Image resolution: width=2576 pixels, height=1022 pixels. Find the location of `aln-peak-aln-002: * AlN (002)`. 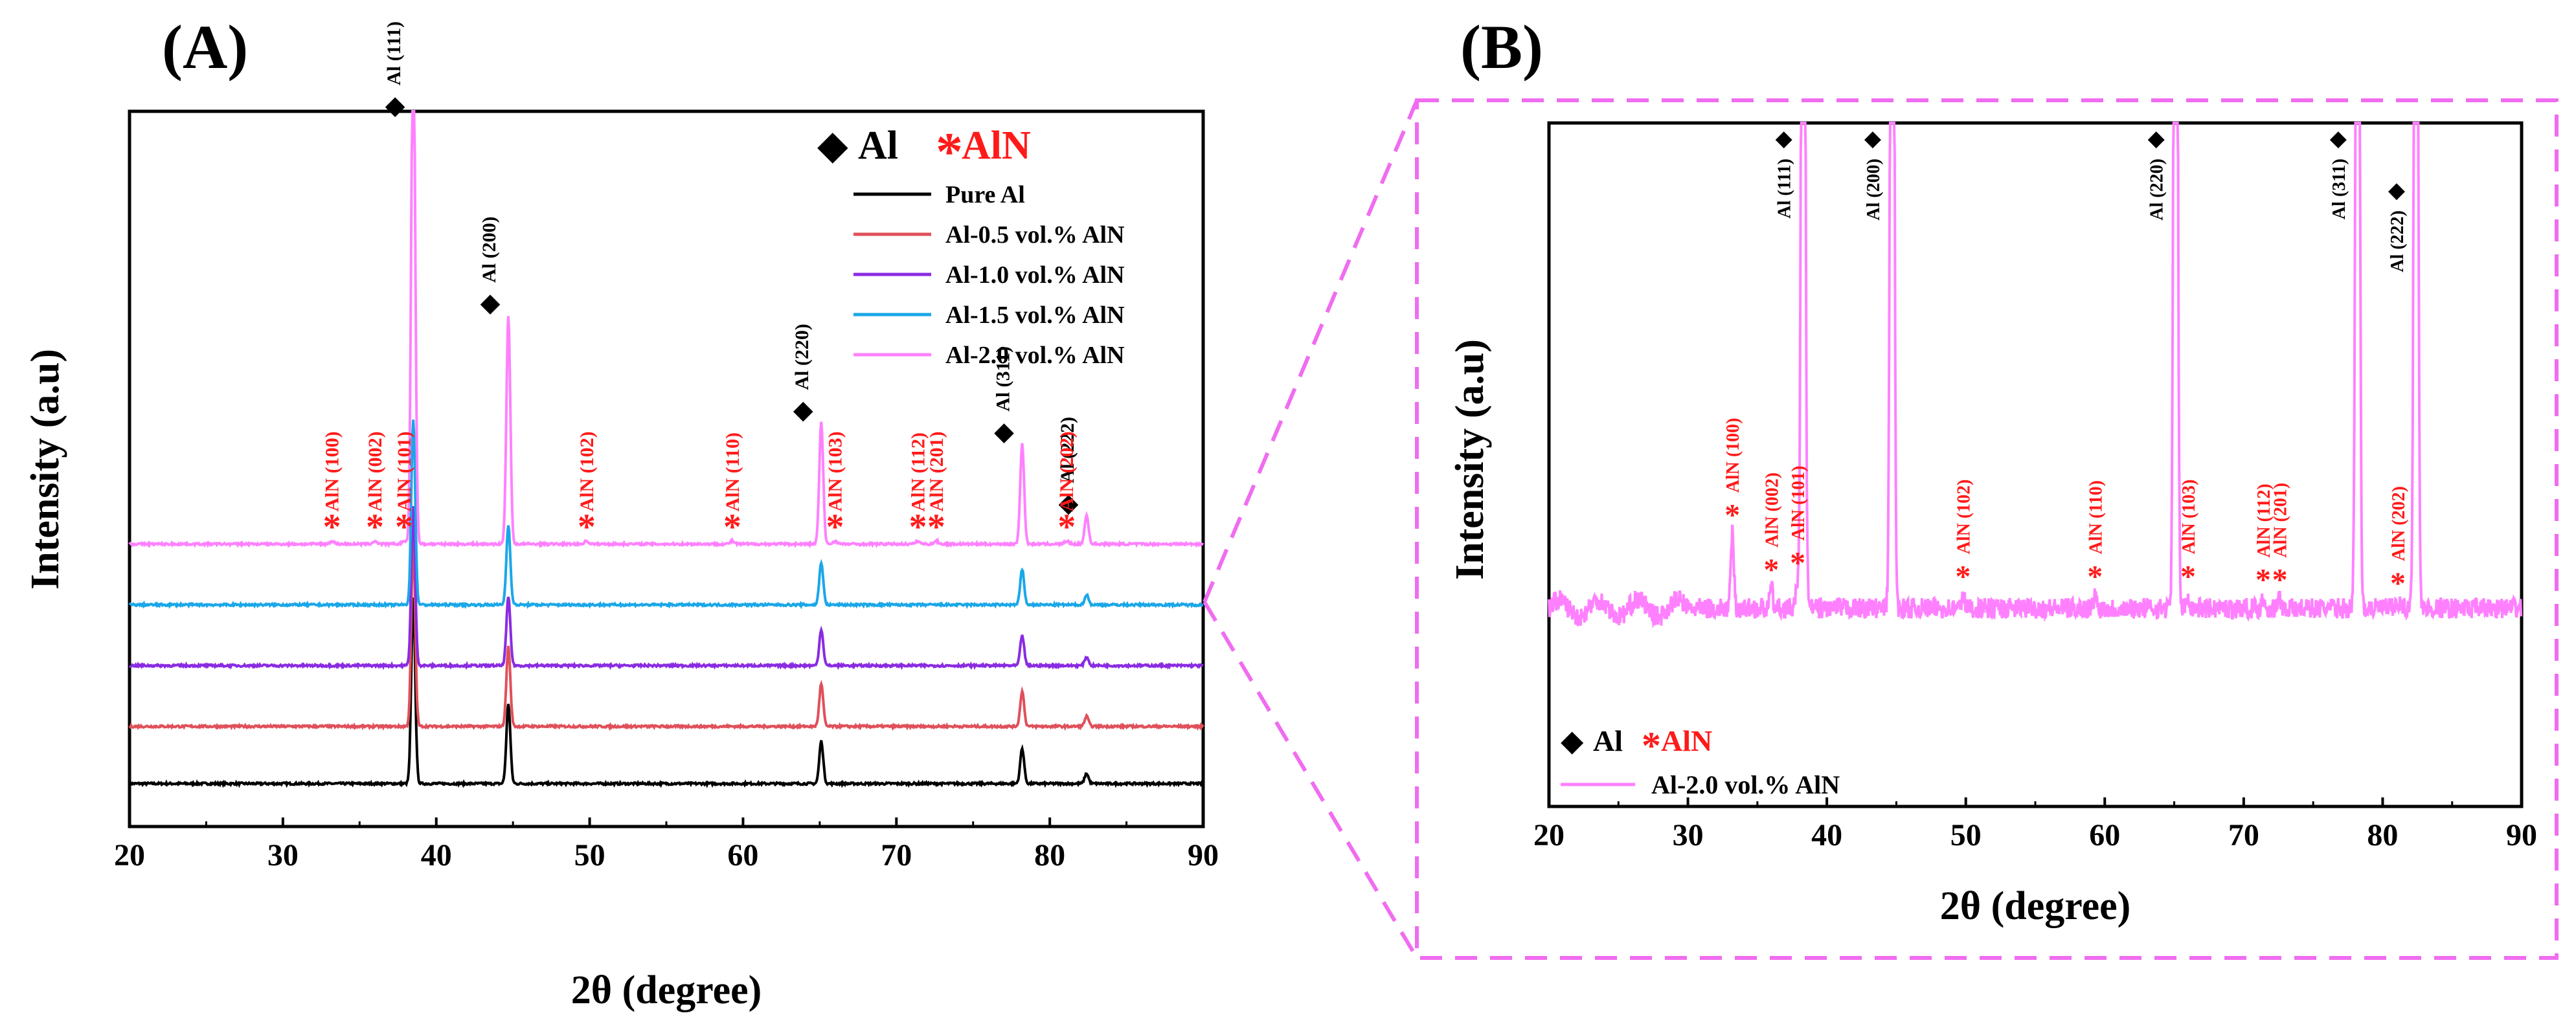

aln-peak-aln-002: * AlN (002) is located at coordinates (1772, 529).